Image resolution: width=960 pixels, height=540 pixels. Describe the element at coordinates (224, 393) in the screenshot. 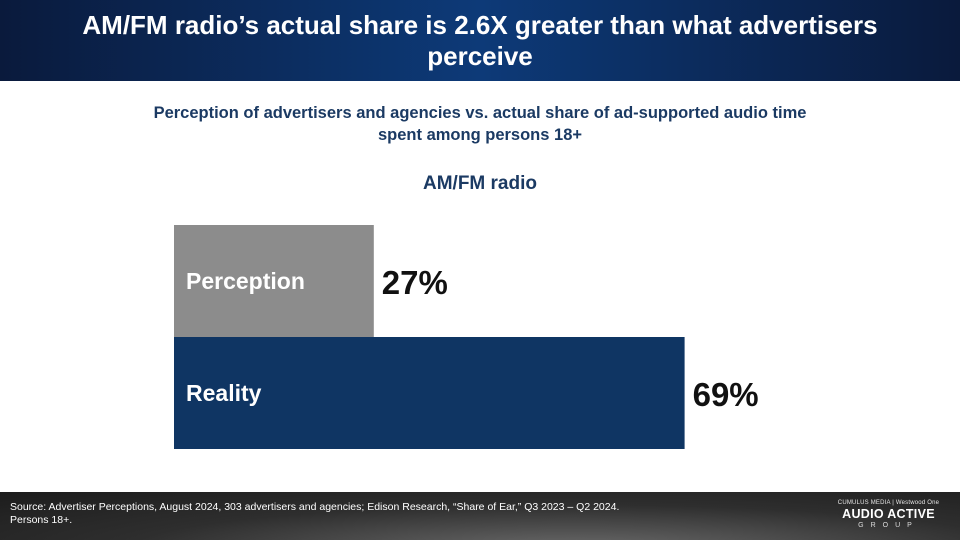

I see `category-label-reality: Reality` at that location.